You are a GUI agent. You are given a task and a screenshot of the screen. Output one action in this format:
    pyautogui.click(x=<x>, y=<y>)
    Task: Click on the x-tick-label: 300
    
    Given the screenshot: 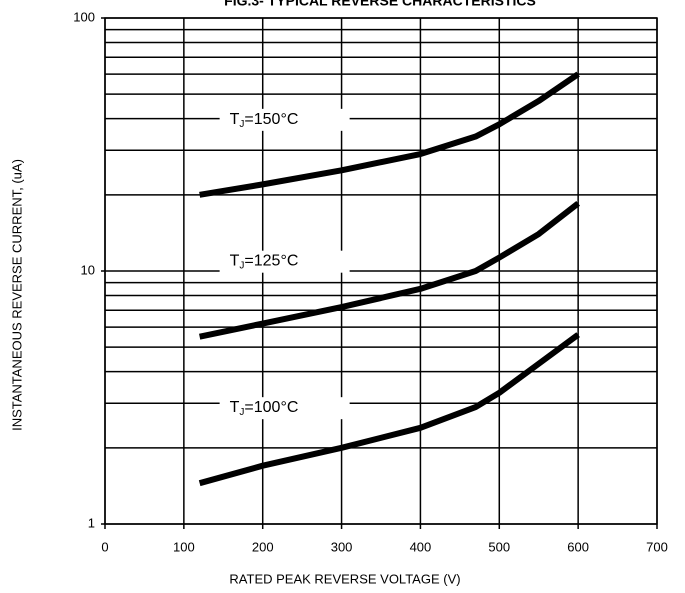 What is the action you would take?
    pyautogui.click(x=342, y=546)
    